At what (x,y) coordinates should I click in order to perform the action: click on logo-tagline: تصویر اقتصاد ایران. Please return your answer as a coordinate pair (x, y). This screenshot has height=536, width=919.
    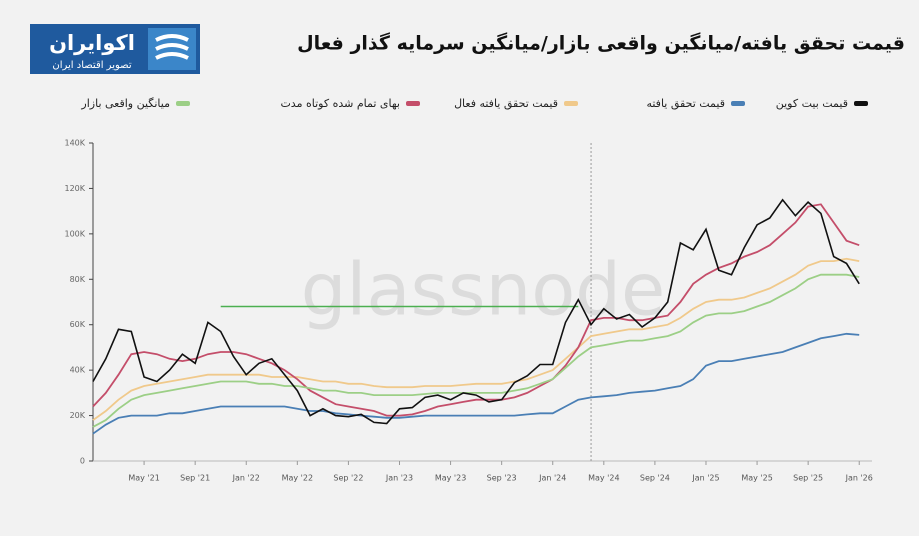
    Looking at the image, I should click on (91, 65).